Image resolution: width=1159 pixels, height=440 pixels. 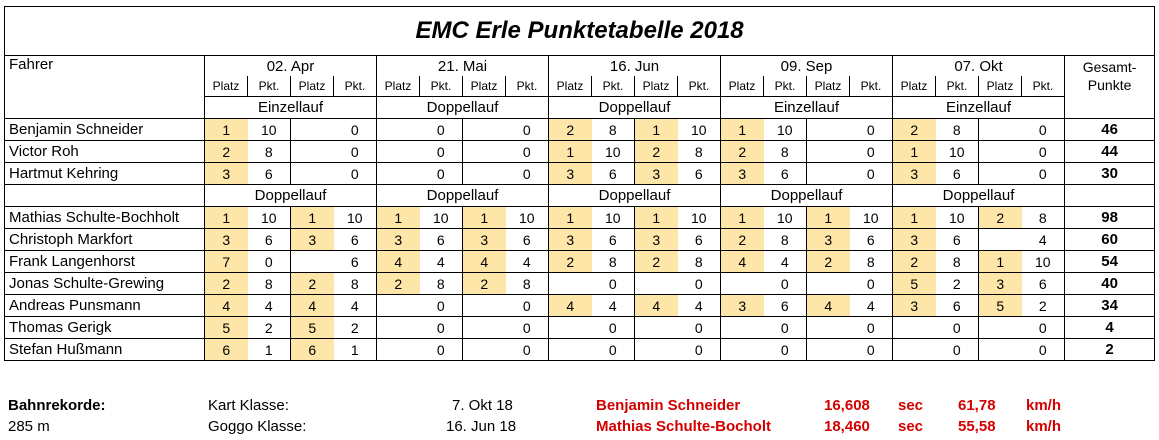 I want to click on record-speed: 61,78, so click(x=977, y=405).